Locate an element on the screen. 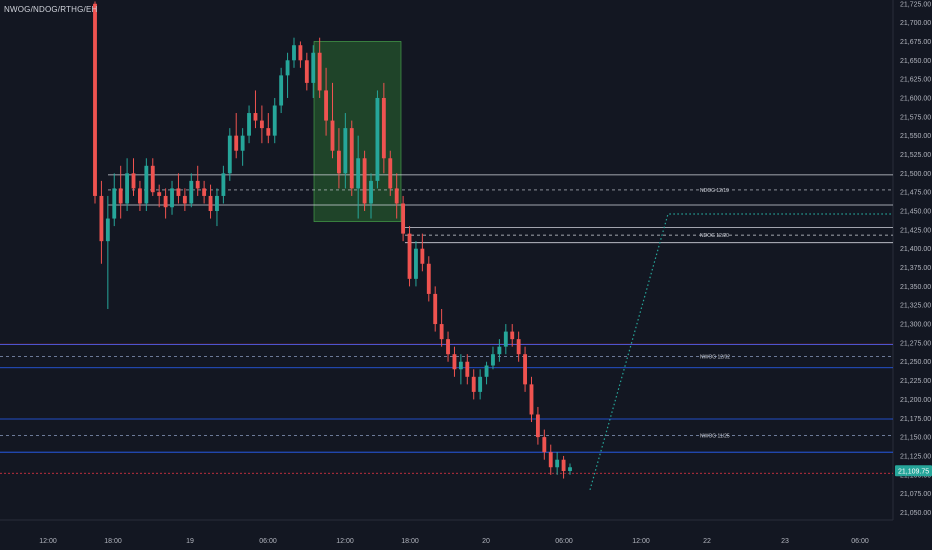  x-tick-label: 23 is located at coordinates (785, 541).